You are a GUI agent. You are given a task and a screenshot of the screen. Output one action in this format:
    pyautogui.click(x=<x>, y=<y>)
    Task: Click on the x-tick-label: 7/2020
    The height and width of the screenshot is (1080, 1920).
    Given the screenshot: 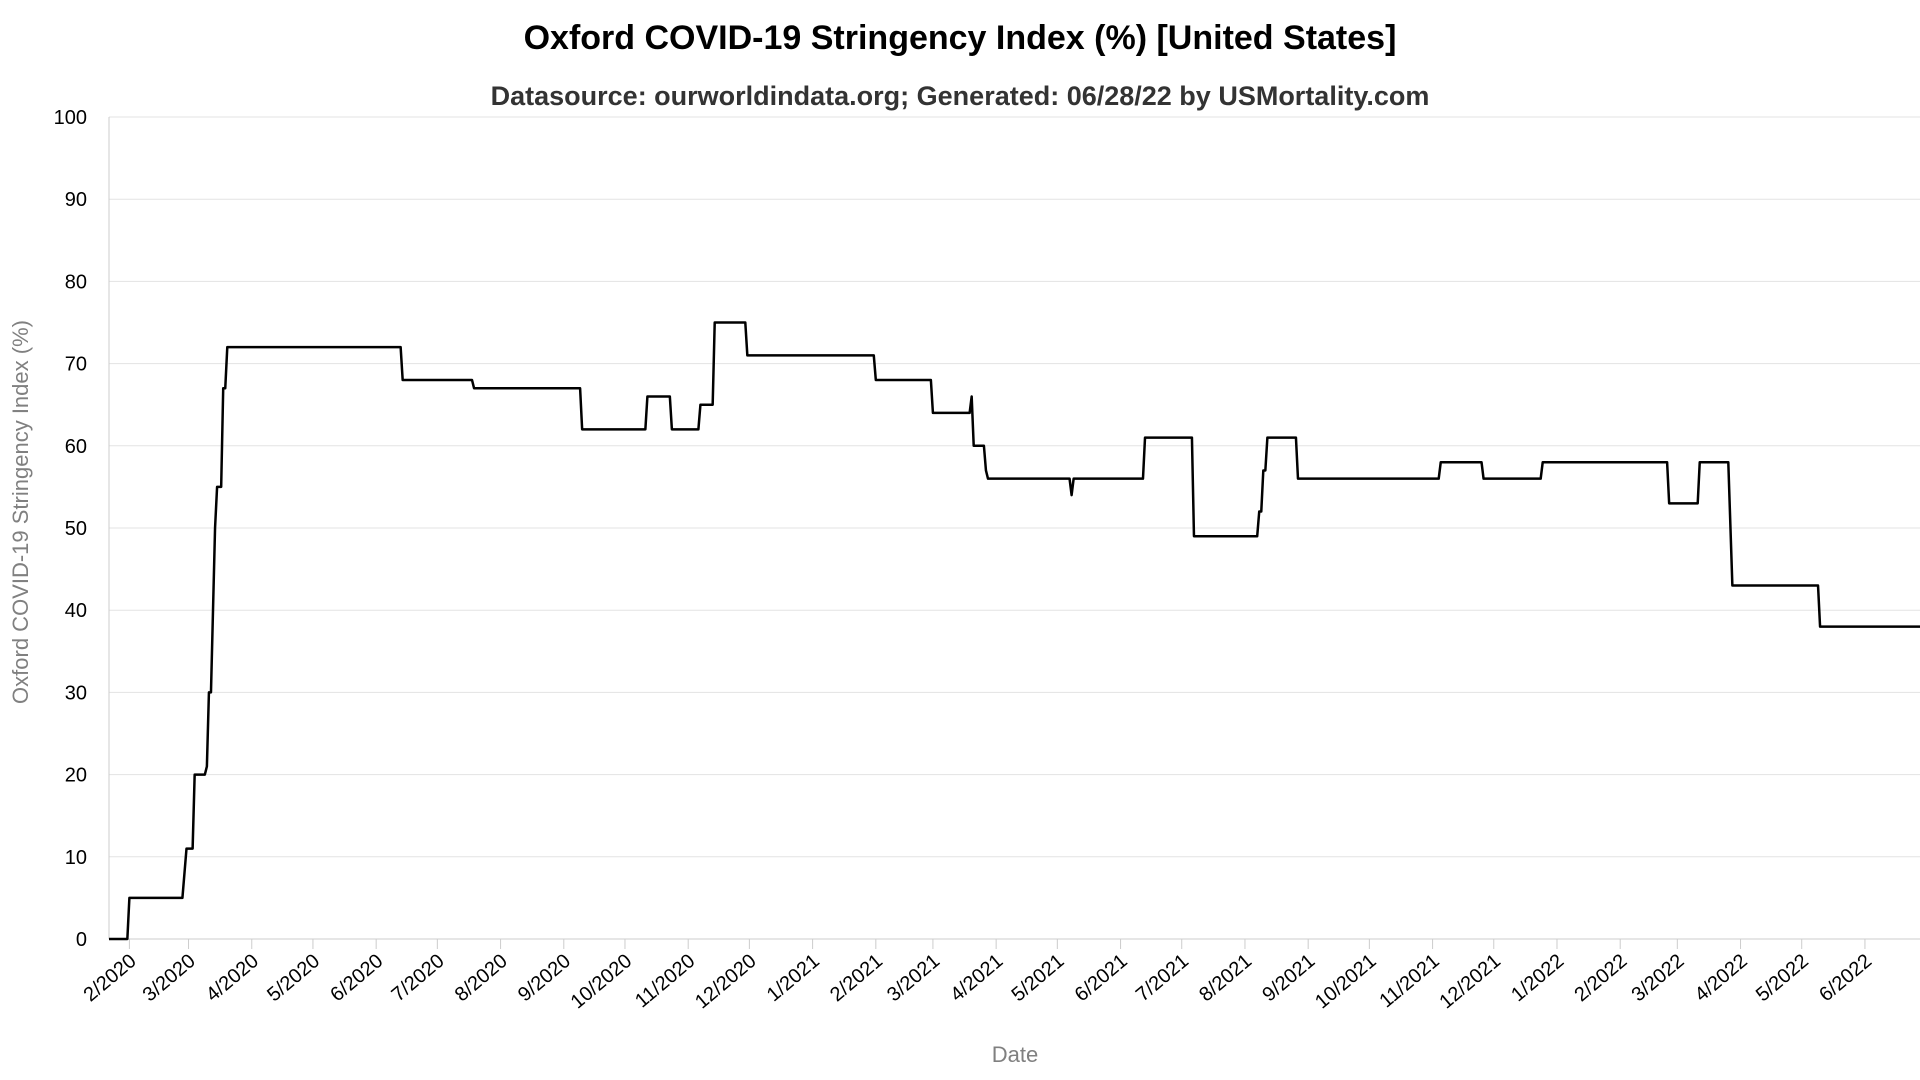 What is the action you would take?
    pyautogui.click(x=418, y=978)
    